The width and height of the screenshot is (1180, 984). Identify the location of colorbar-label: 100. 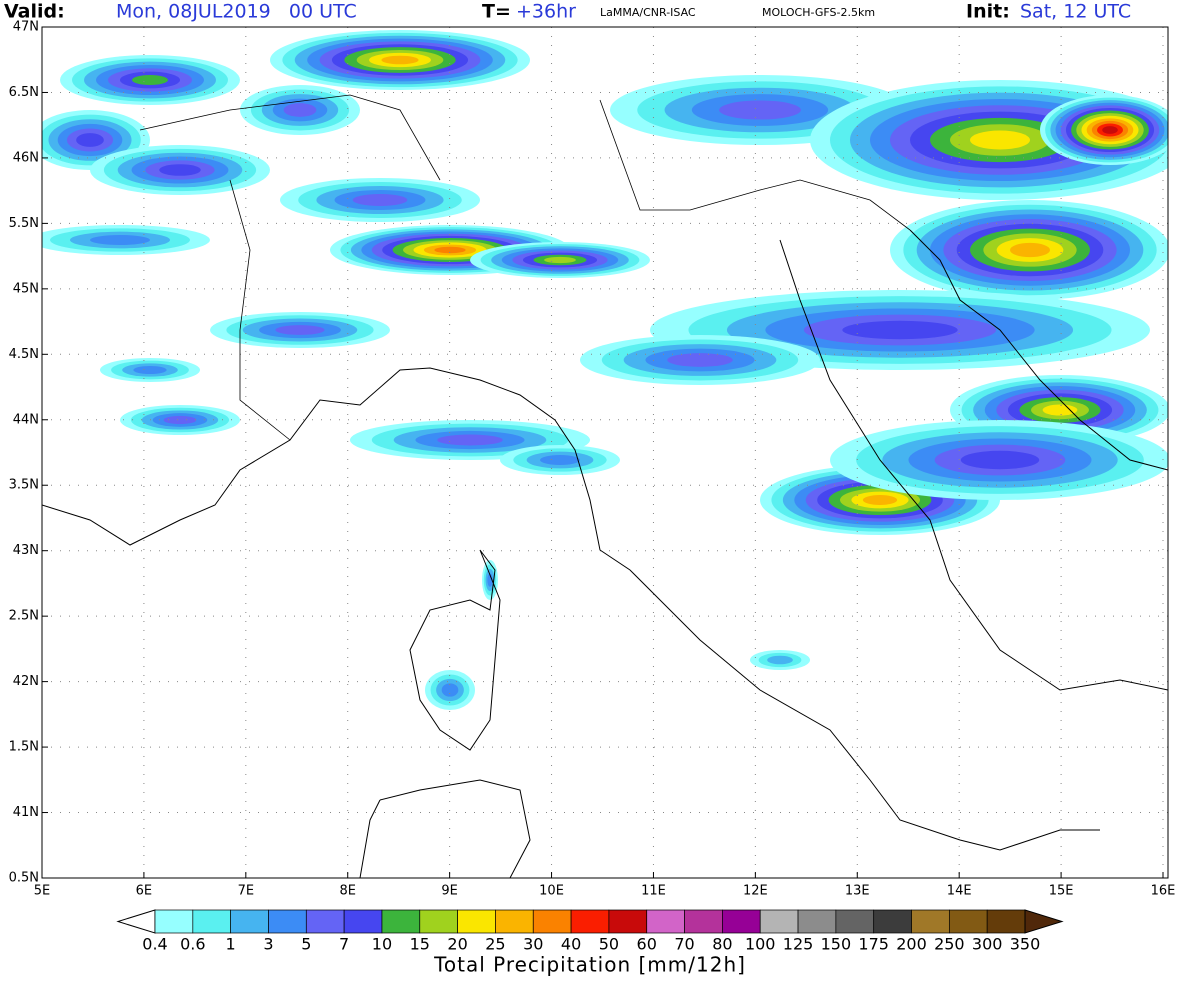
(760, 944).